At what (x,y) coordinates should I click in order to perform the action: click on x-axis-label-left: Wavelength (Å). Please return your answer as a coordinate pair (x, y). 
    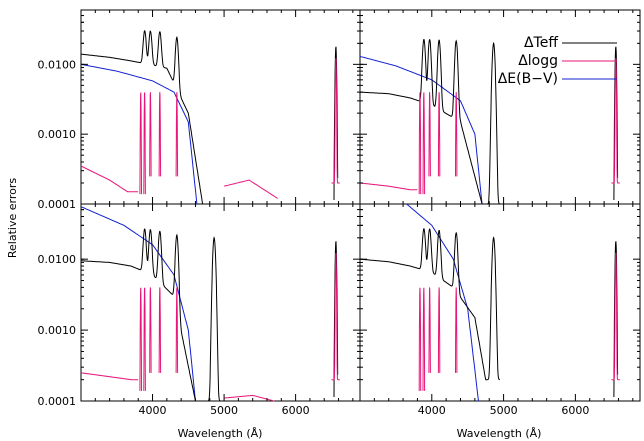
    Looking at the image, I should click on (220, 433).